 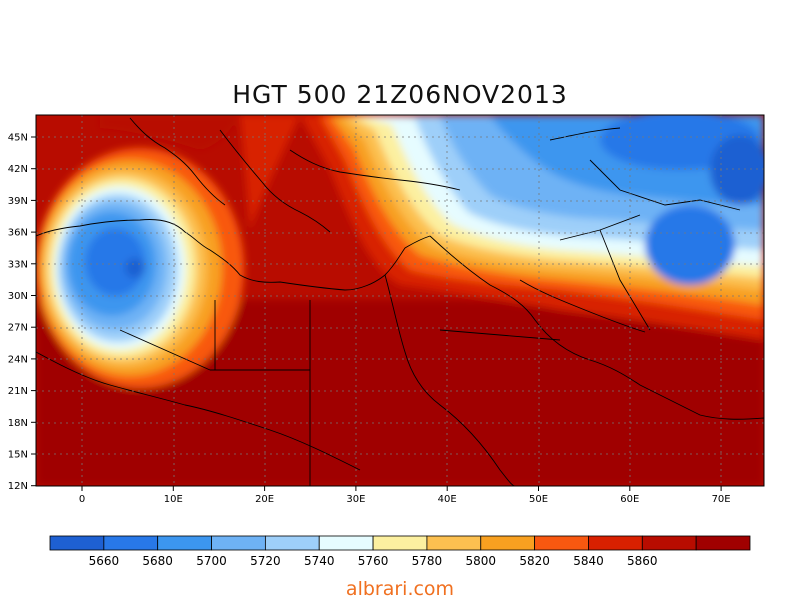 I want to click on y-tick-label: 24N, so click(x=18, y=359).